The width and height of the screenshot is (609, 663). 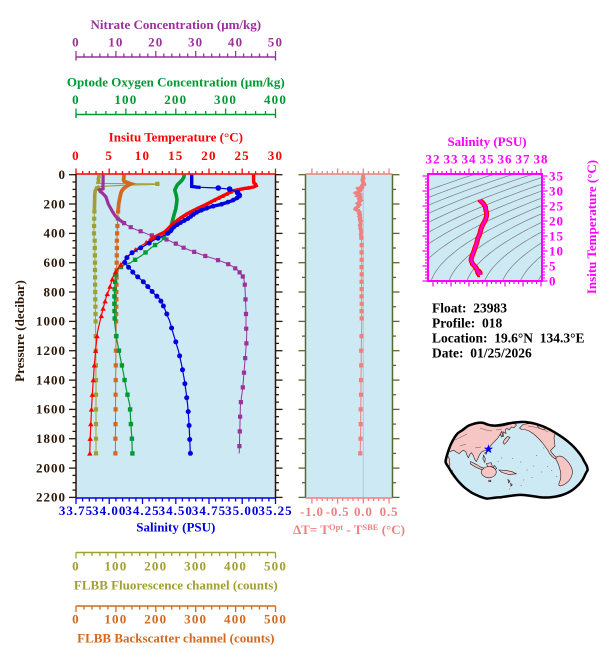 I want to click on svg-text: 0.0, so click(x=363, y=511).